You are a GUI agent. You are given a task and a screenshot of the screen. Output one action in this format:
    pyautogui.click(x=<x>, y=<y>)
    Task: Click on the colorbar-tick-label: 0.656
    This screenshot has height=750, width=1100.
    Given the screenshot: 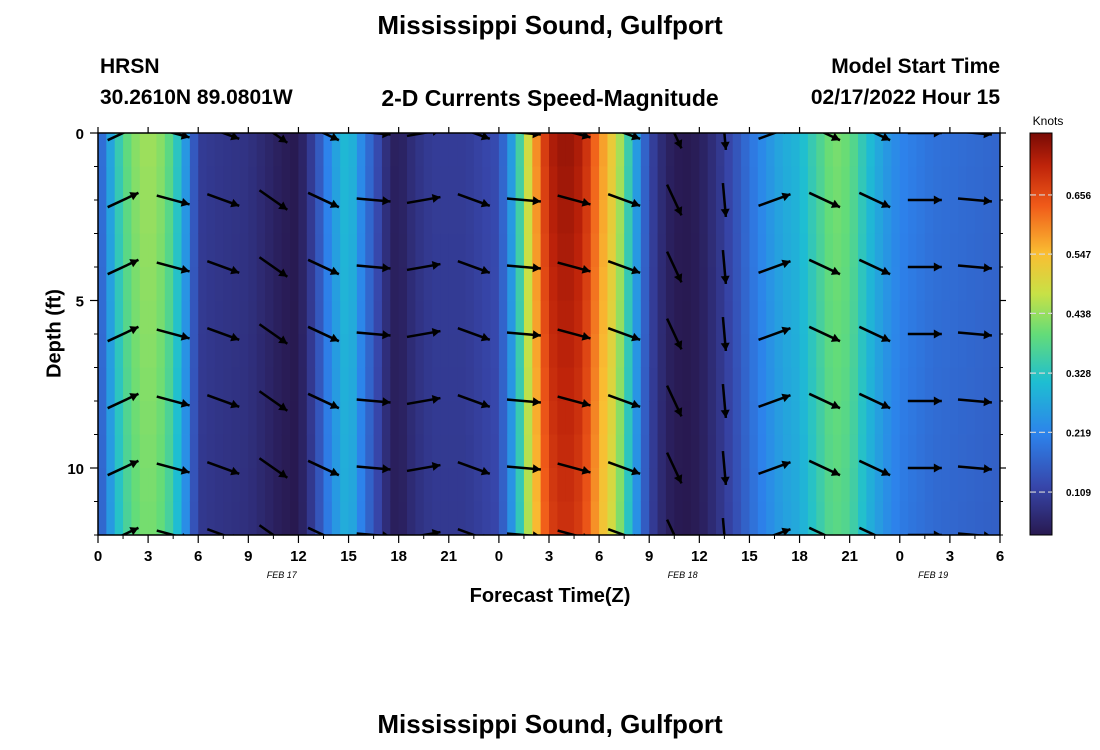 What is the action you would take?
    pyautogui.click(x=1078, y=196)
    